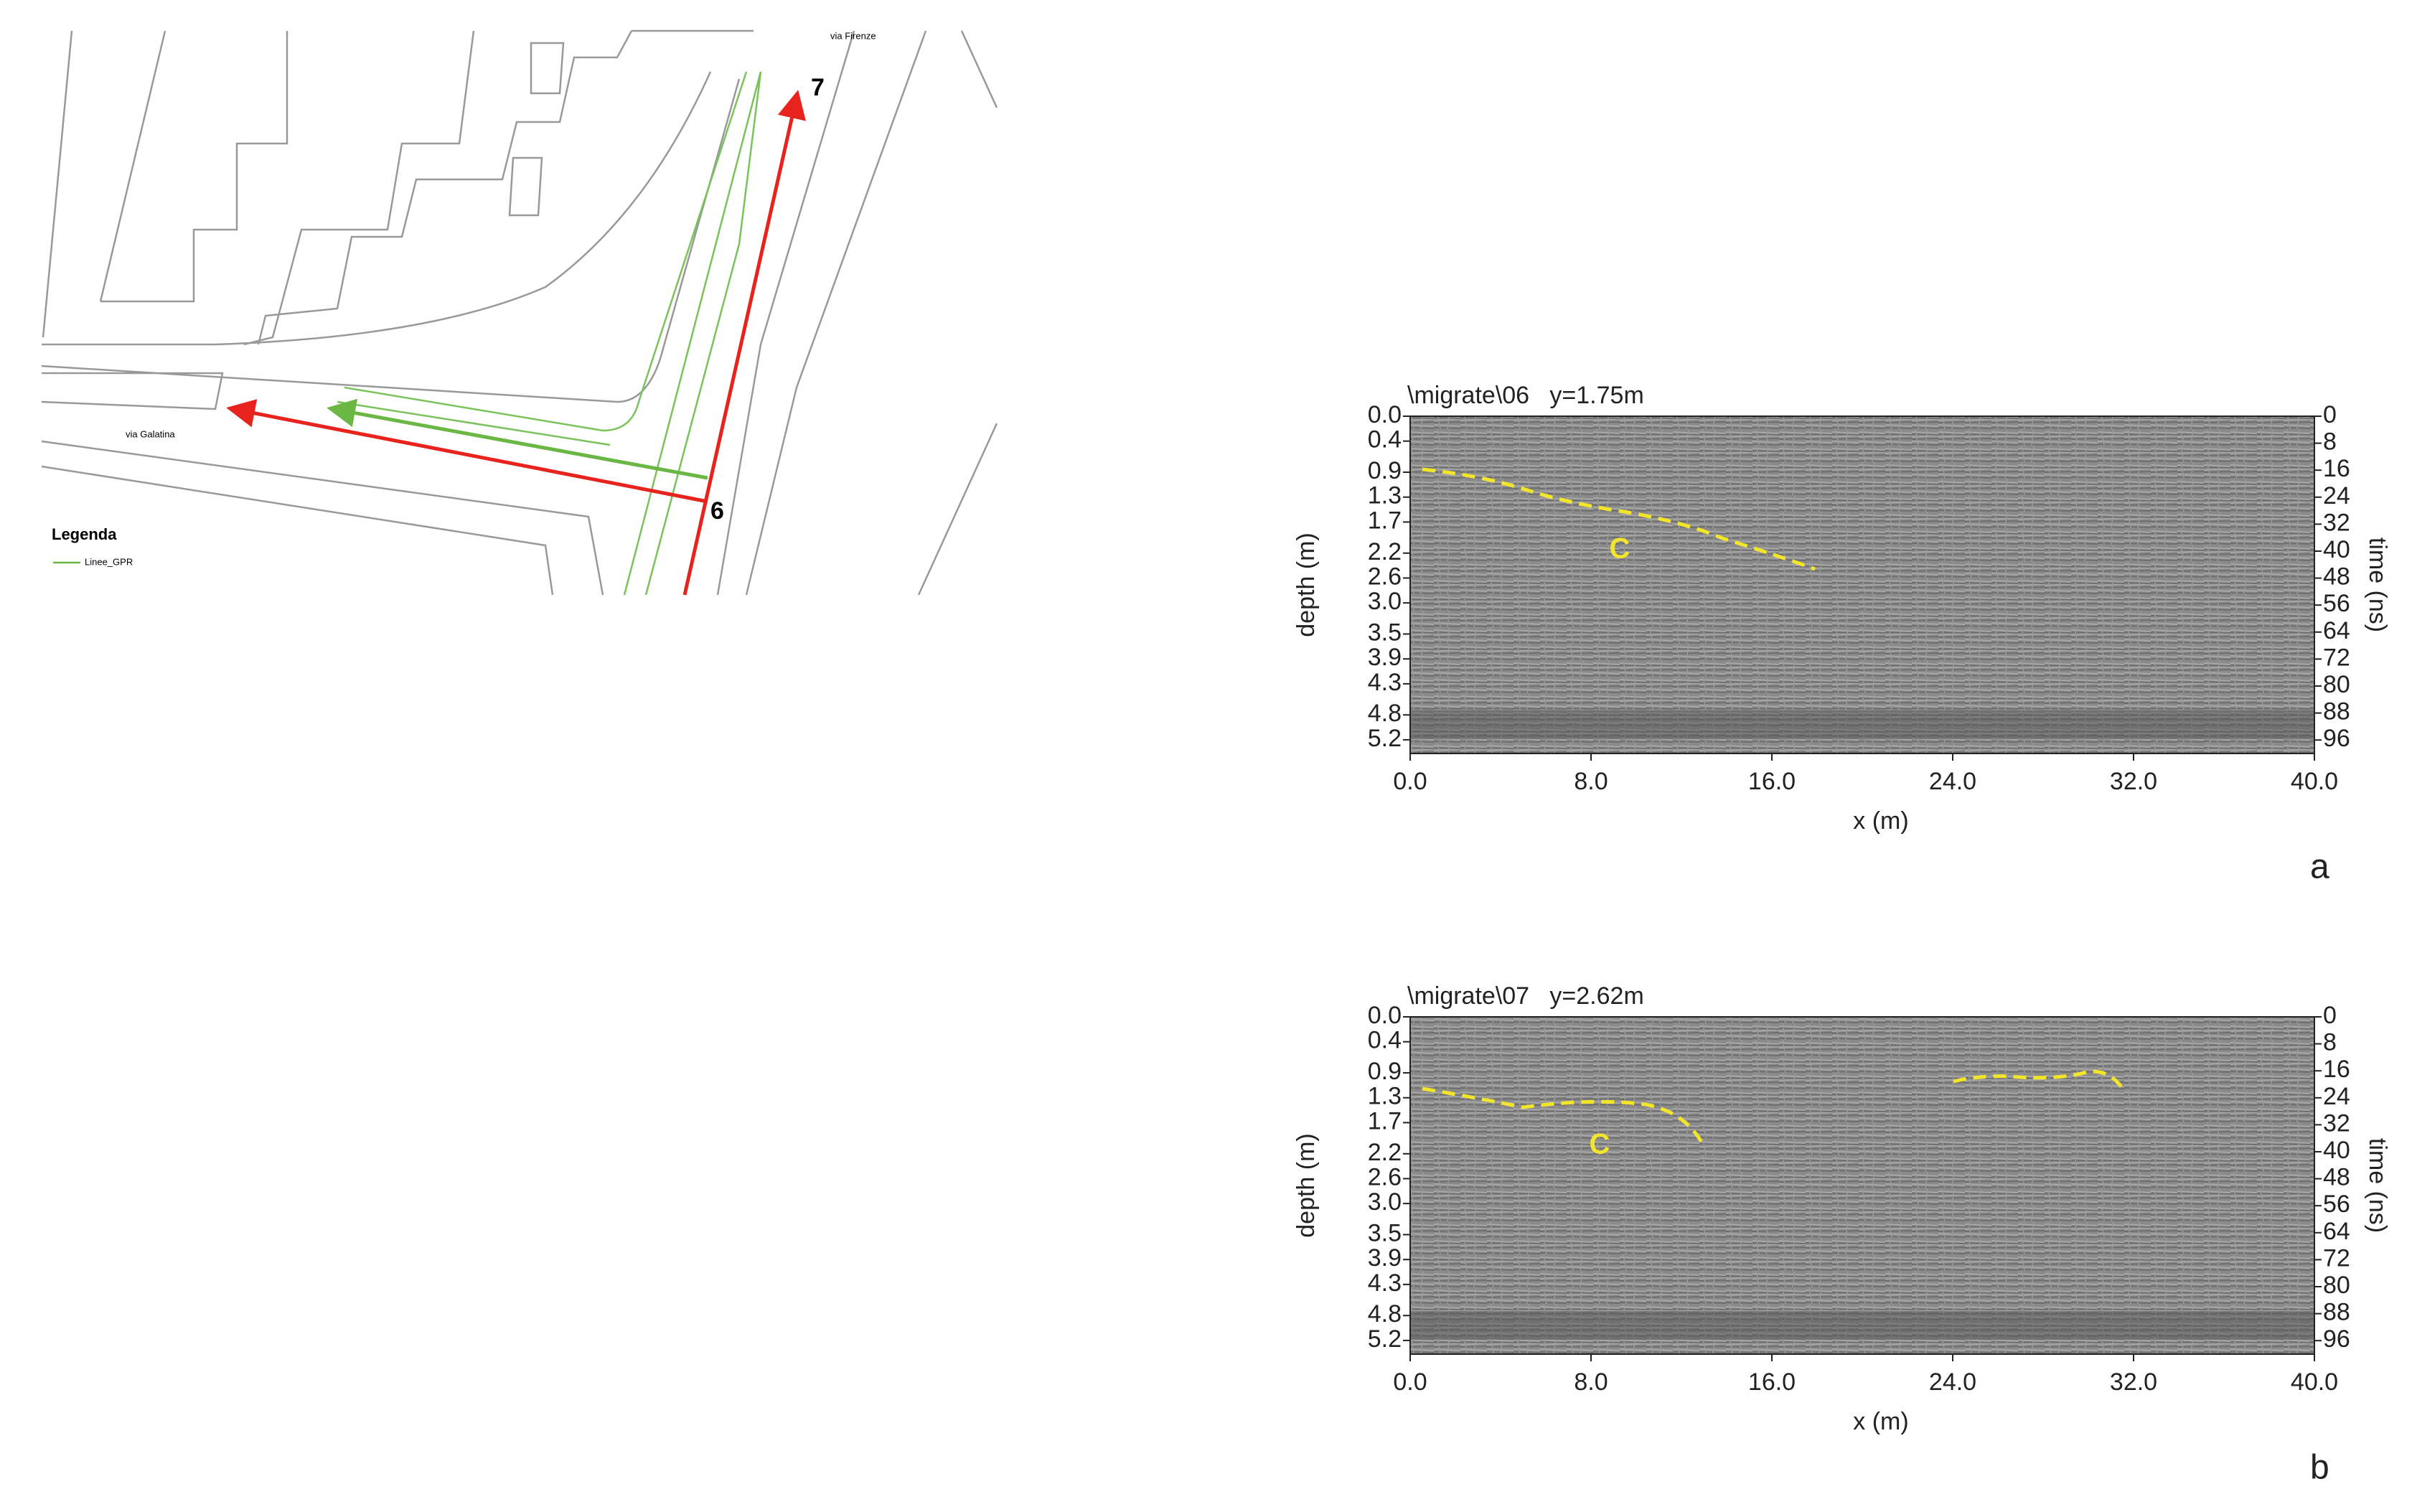 This screenshot has height=1512, width=2412. Describe the element at coordinates (2319, 1468) in the screenshot. I see `panel-label: b` at that location.